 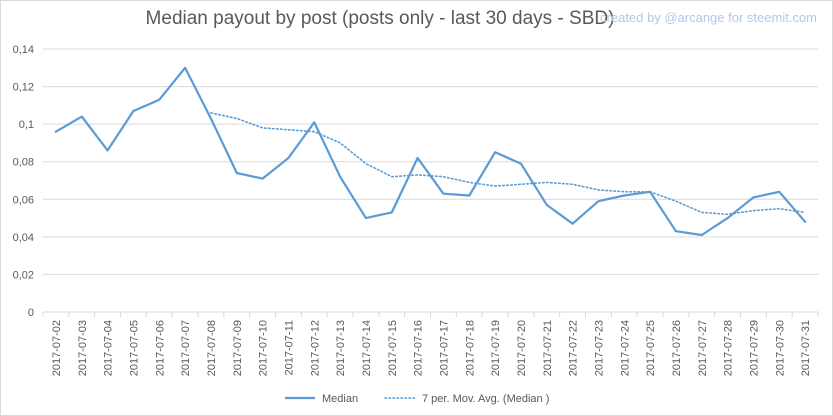 I want to click on x-tick-label: 2017-07-14, so click(x=367, y=348).